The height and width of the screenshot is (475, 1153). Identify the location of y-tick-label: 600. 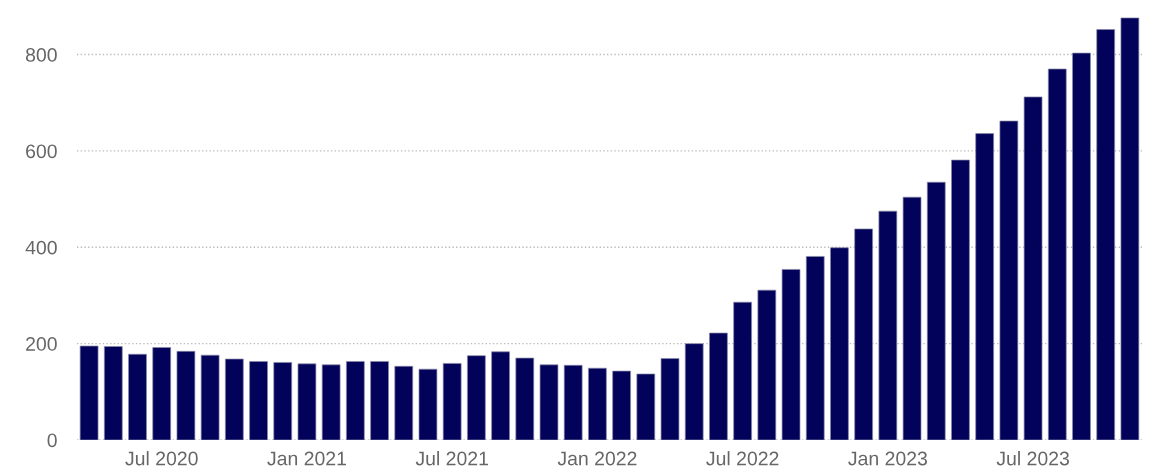
(41, 151).